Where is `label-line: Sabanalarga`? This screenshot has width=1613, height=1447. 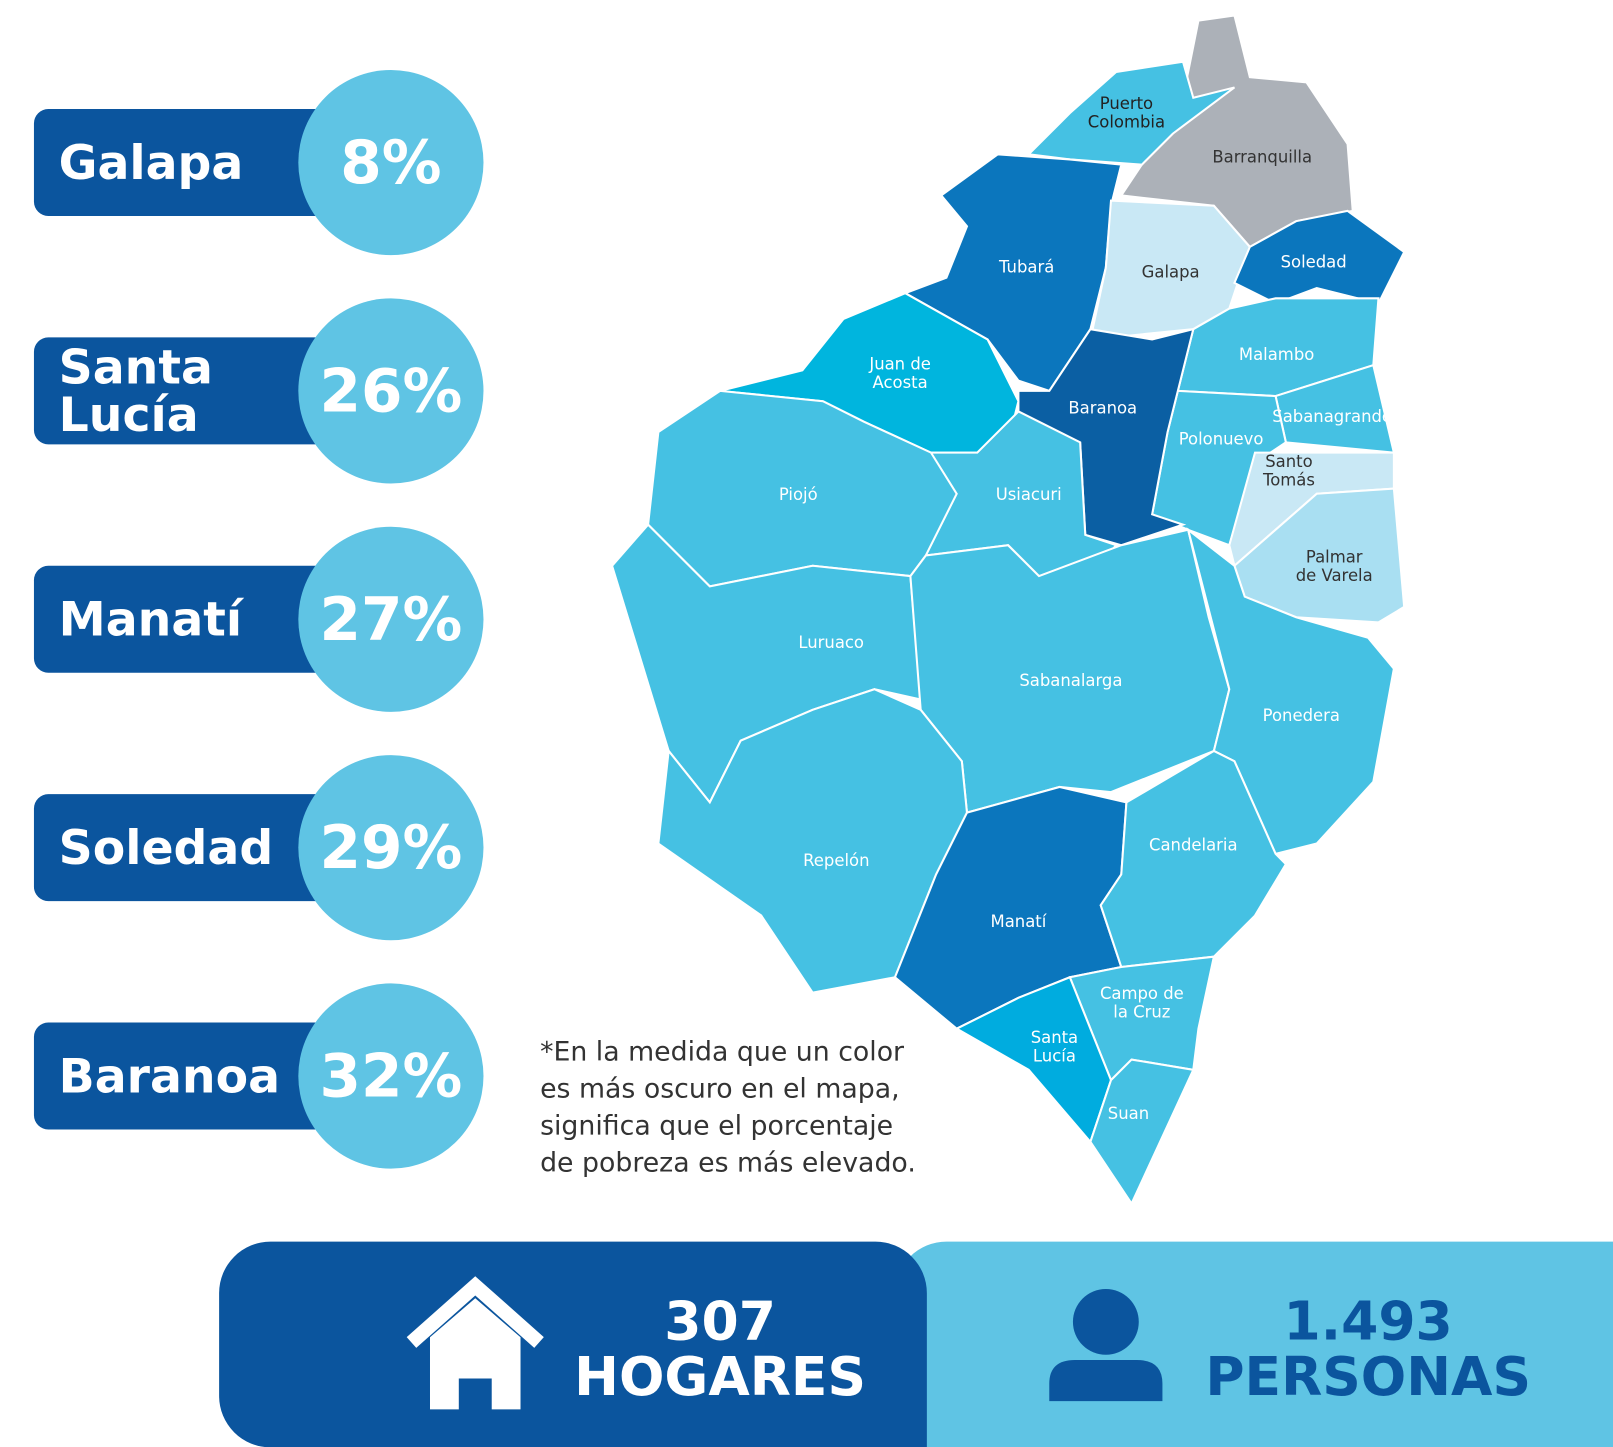 label-line: Sabanalarga is located at coordinates (1070, 680).